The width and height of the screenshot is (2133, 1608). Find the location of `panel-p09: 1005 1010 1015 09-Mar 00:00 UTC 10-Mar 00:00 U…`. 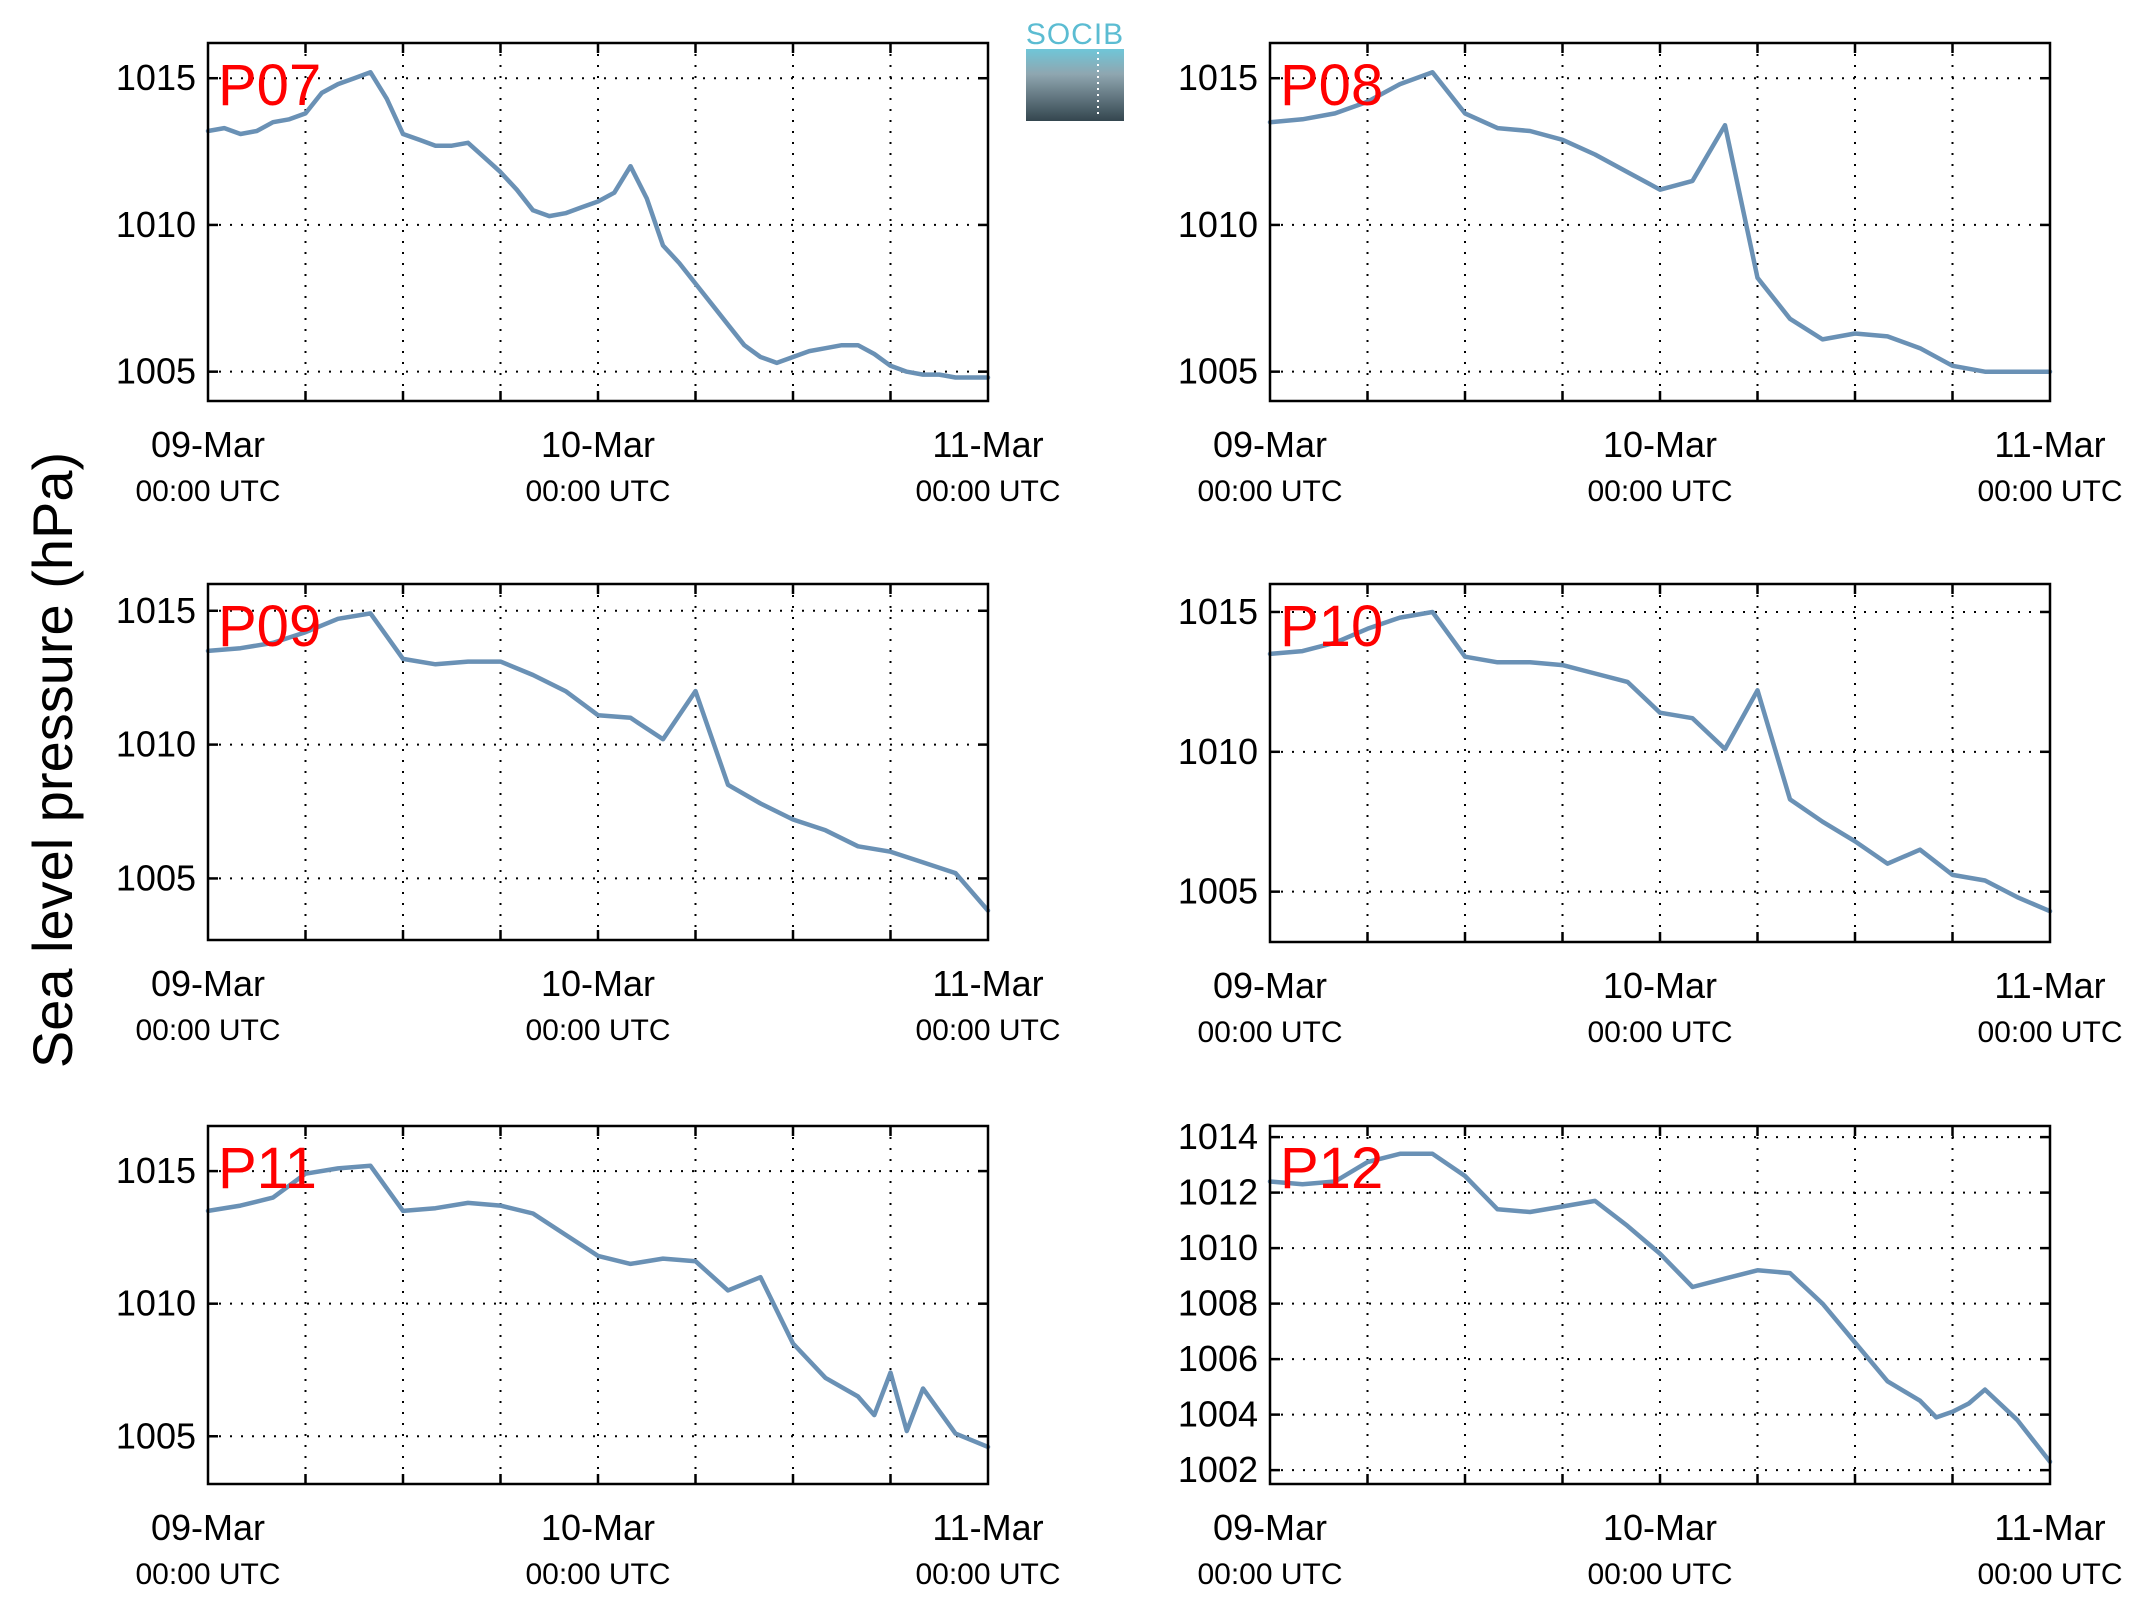

panel-p09: 1005 1010 1015 09-Mar 00:00 UTC 10-Mar 00:00 U… is located at coordinates (588, 814).